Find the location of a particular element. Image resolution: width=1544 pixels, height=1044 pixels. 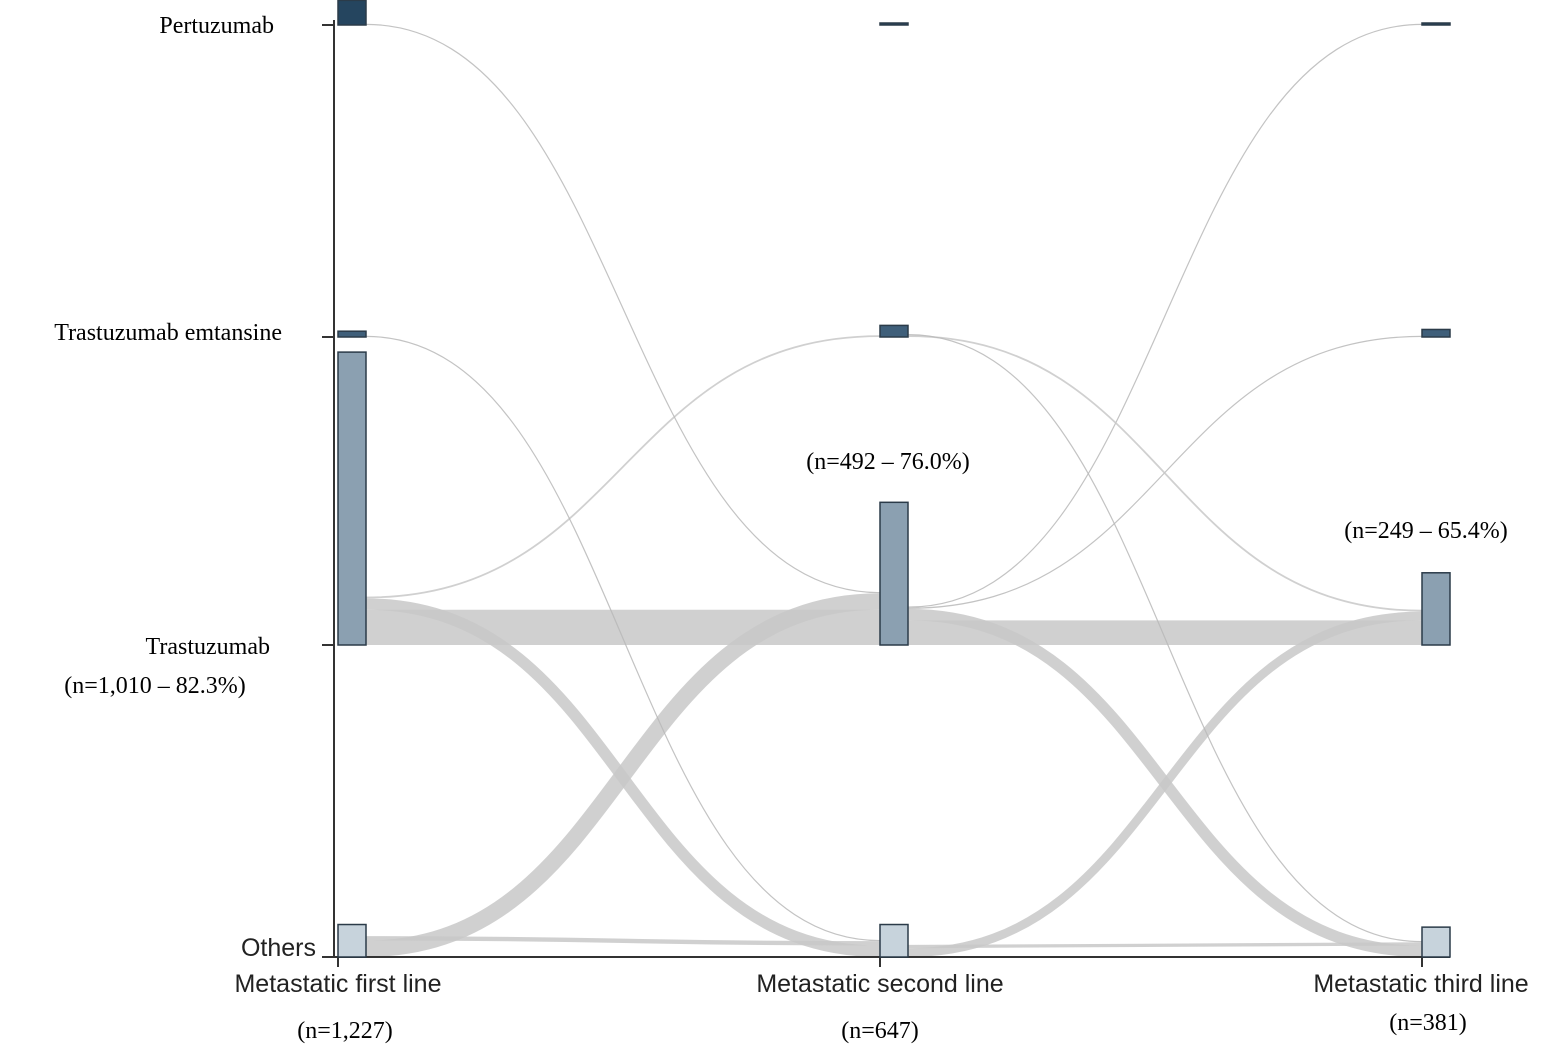

flow-trastuzumab-to-trastuzumab-emtansine-stage1 is located at coordinates (623, 467).